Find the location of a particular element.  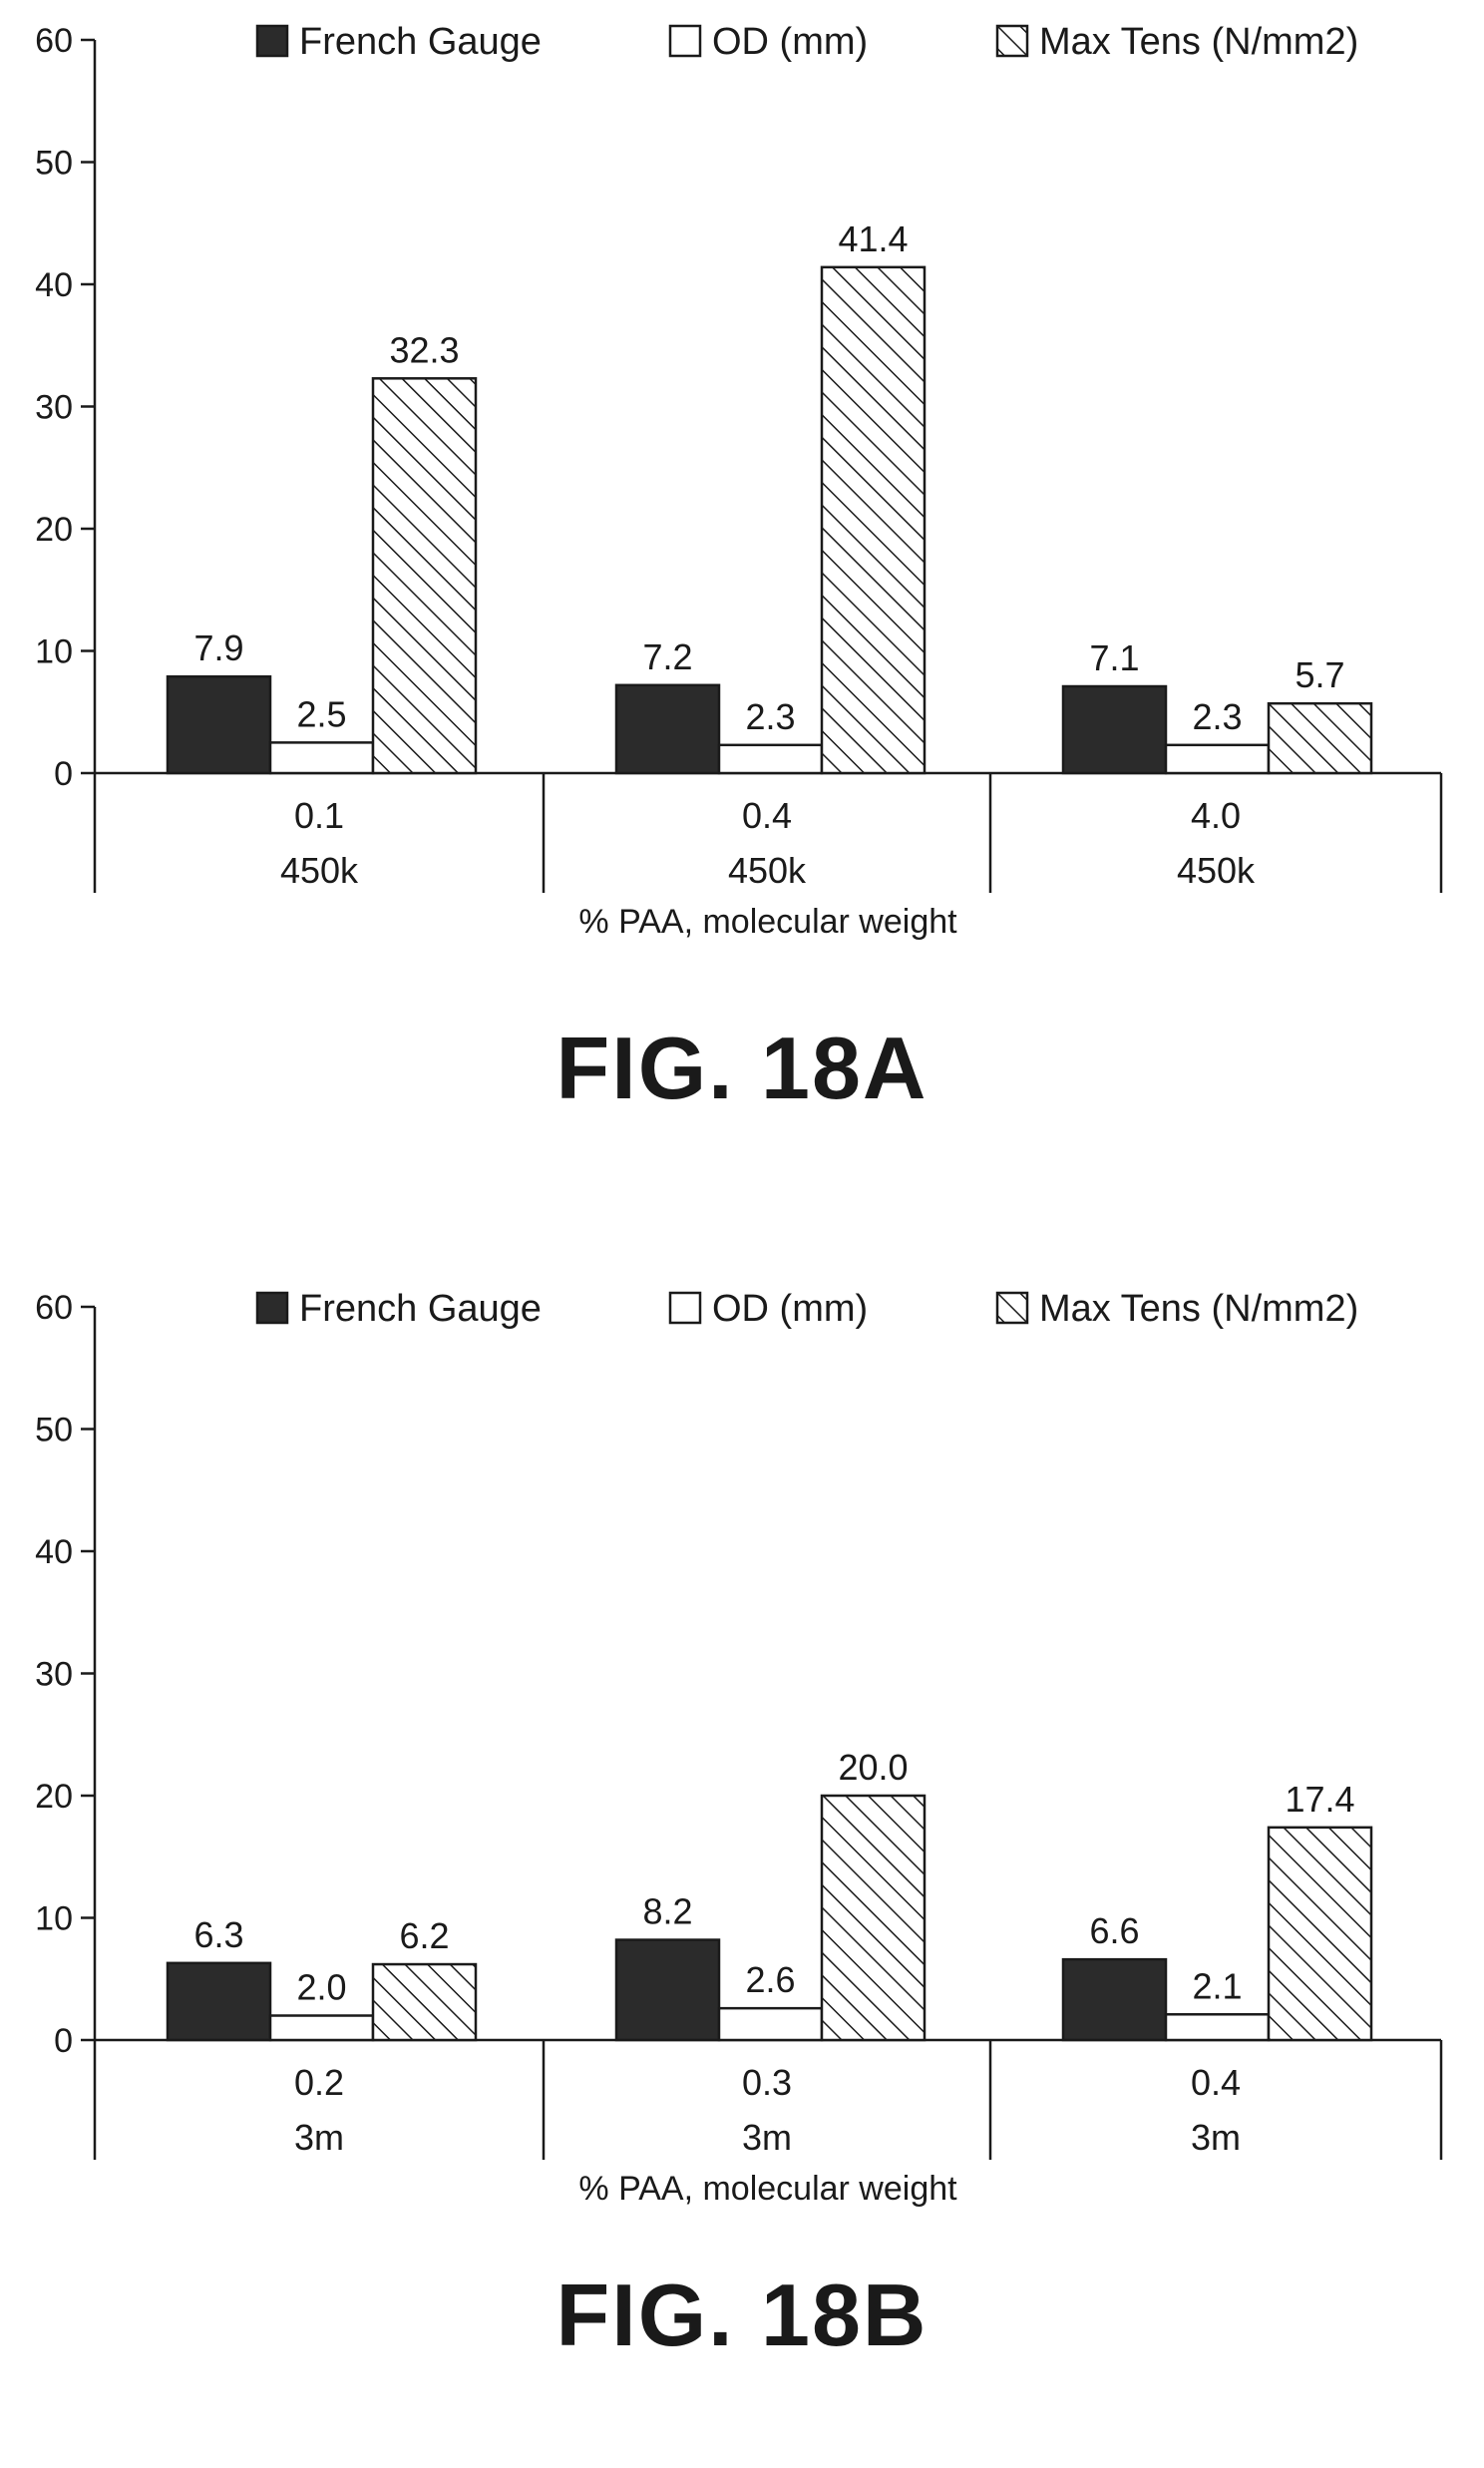

data-label: 32.3 is located at coordinates (424, 349).